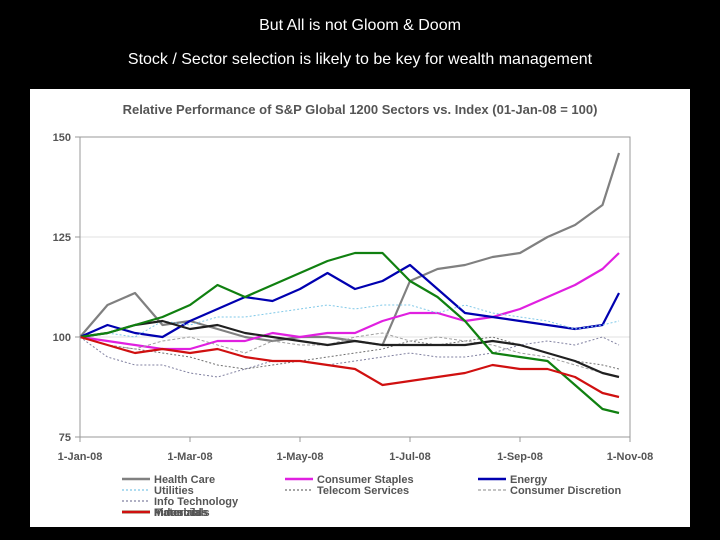 The height and width of the screenshot is (540, 720). Describe the element at coordinates (196, 502) in the screenshot. I see `legend-label: Info Technology` at that location.